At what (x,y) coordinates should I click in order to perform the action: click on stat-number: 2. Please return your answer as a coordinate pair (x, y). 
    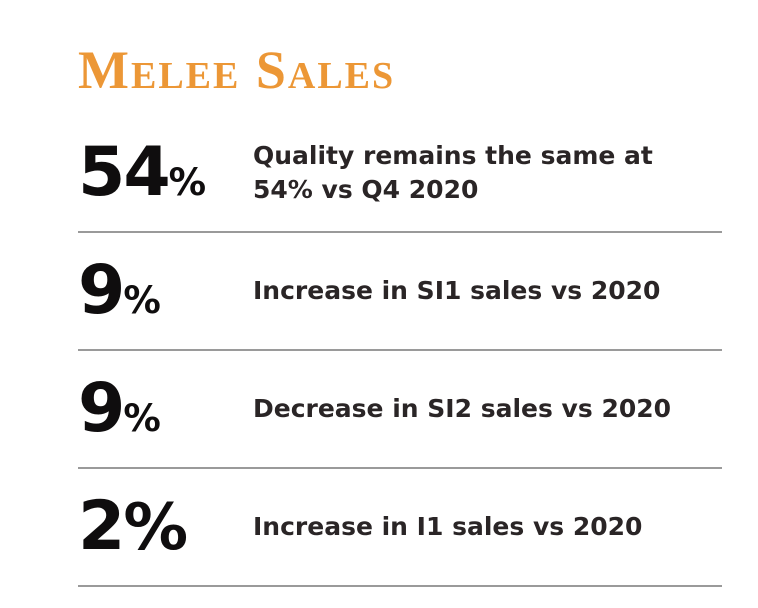
    Looking at the image, I should click on (101, 526).